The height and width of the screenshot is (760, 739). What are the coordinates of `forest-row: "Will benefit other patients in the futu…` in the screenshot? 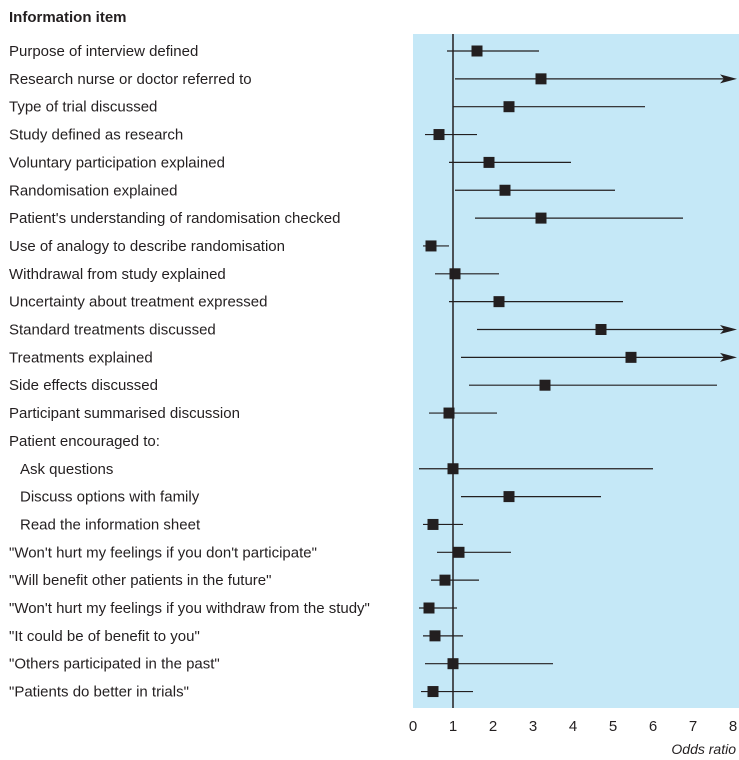 It's located at (244, 580).